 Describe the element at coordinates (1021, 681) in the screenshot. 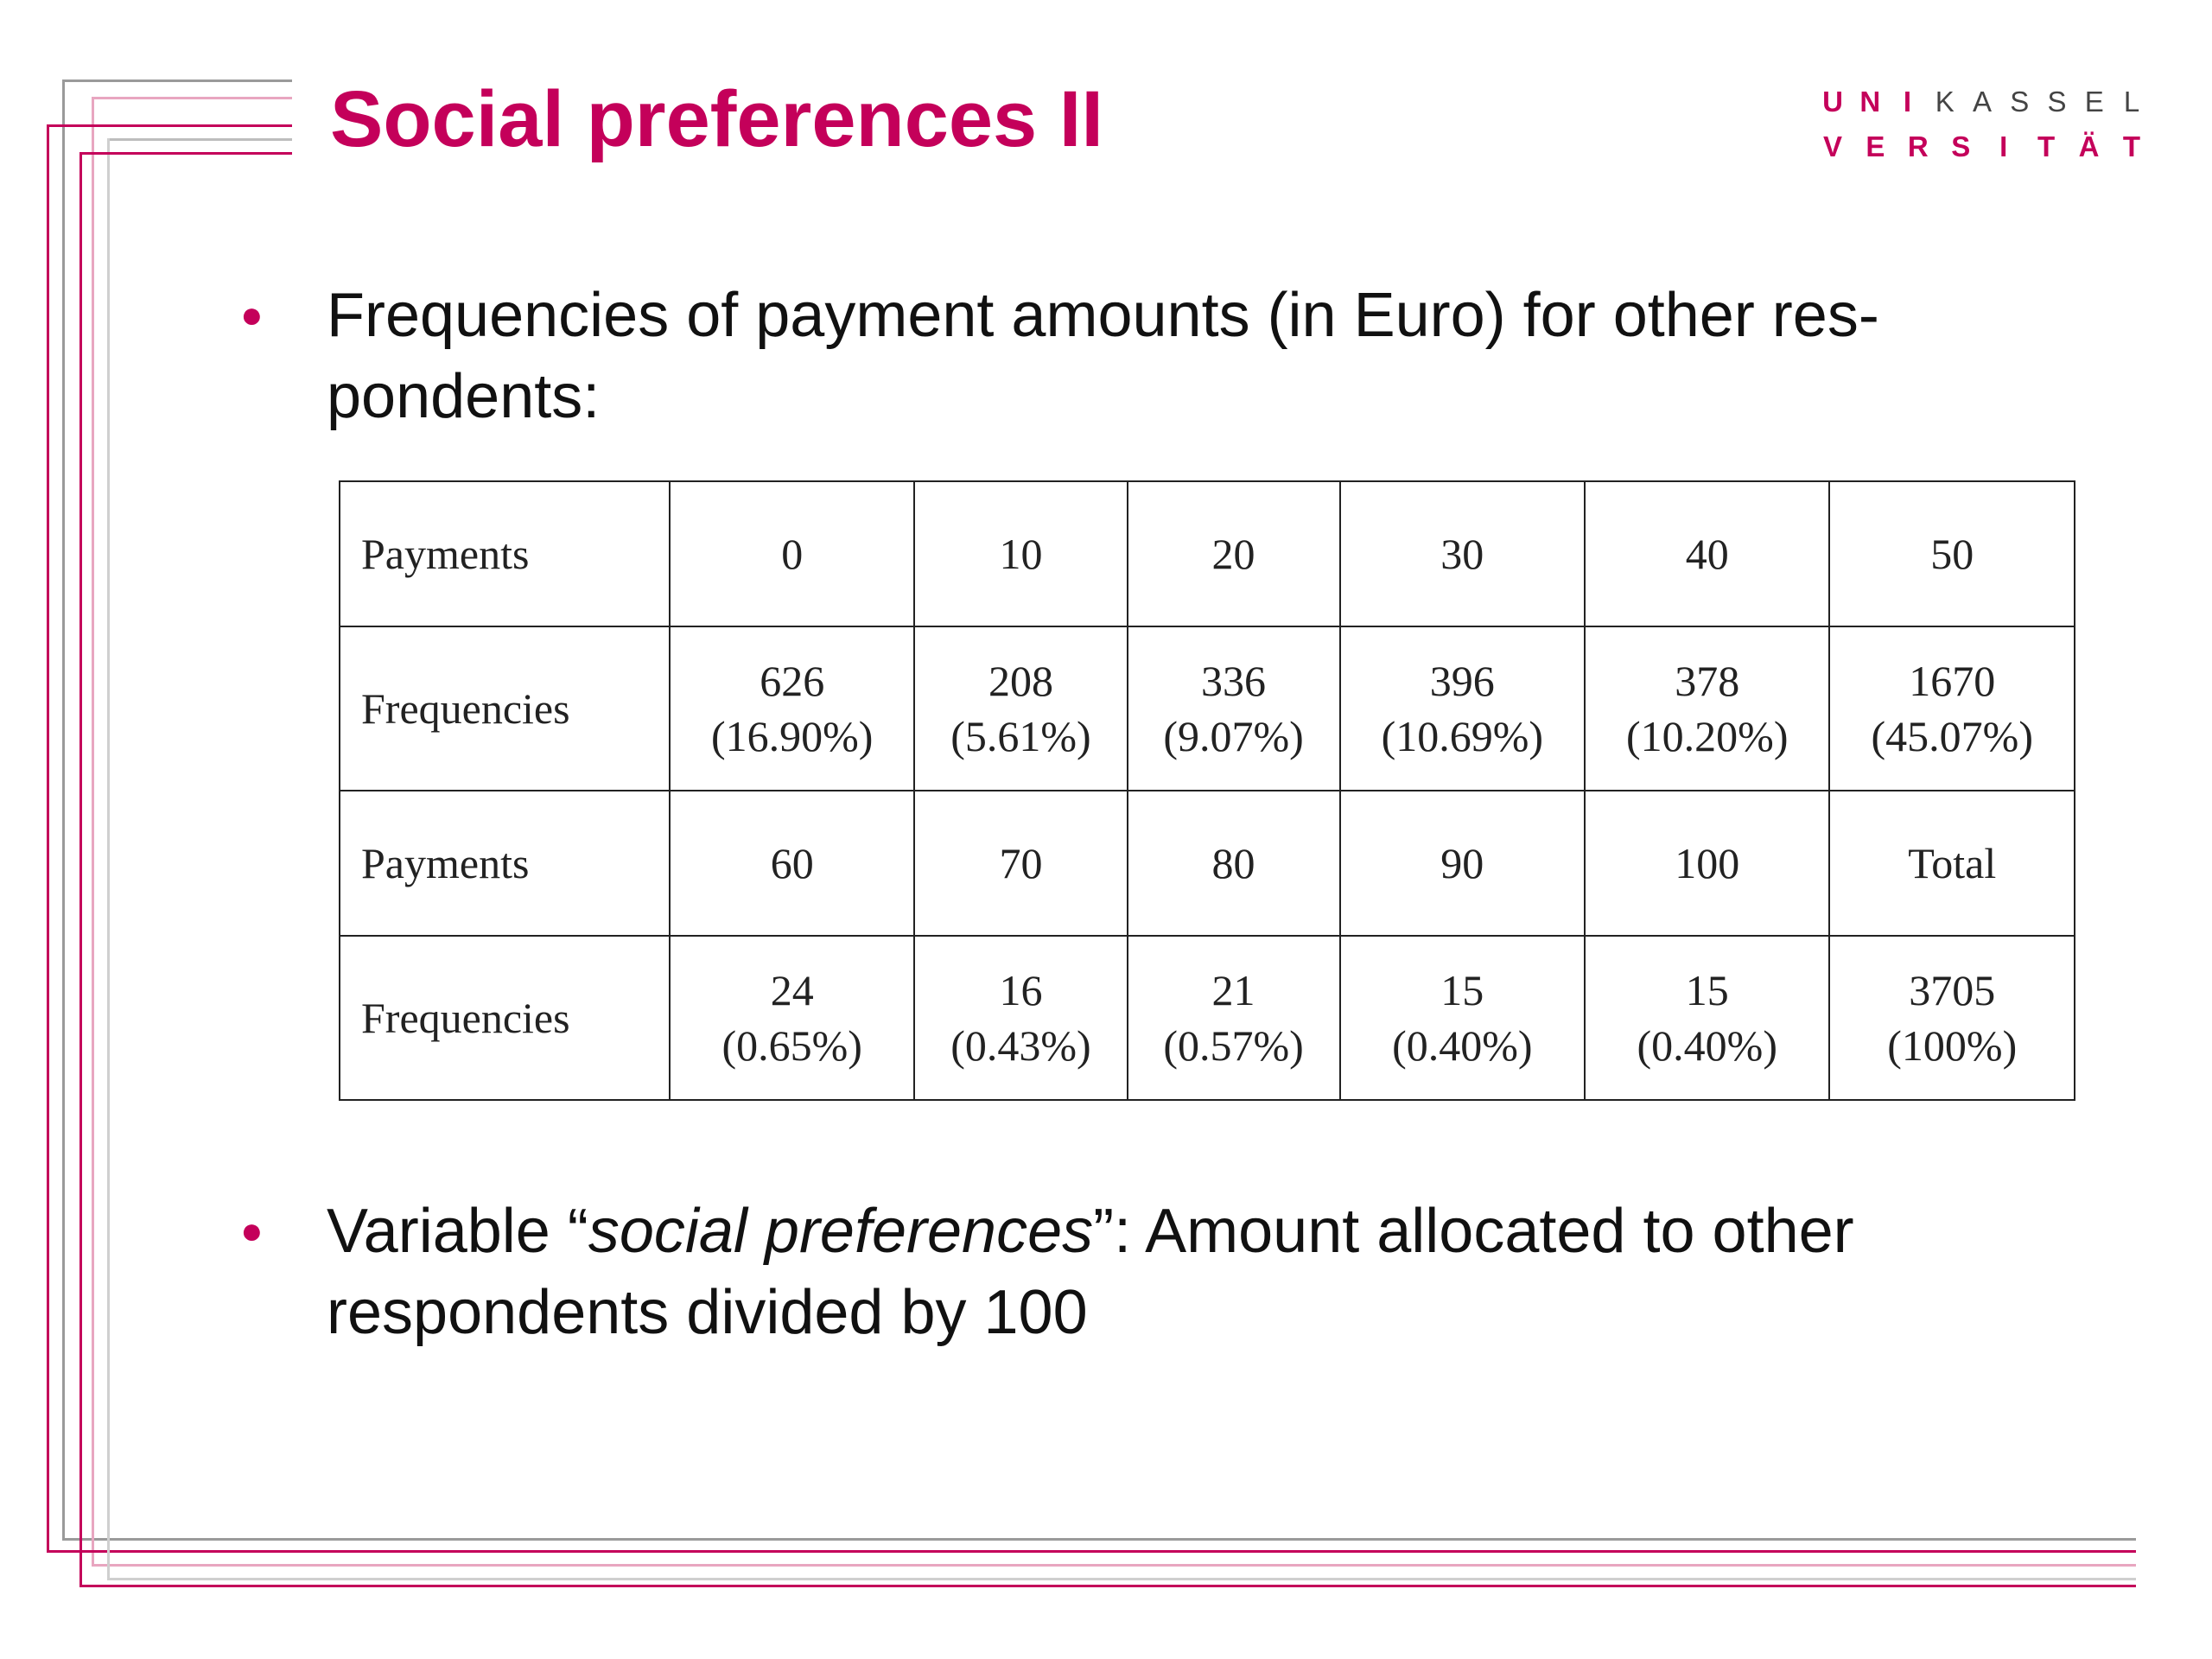

I see `frequency-count: 208` at that location.